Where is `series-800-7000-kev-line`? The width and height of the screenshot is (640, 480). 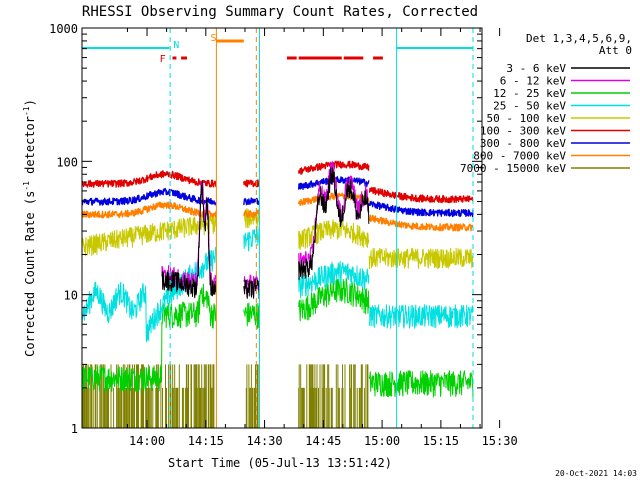 series-800-7000-kev-line is located at coordinates (277, 212).